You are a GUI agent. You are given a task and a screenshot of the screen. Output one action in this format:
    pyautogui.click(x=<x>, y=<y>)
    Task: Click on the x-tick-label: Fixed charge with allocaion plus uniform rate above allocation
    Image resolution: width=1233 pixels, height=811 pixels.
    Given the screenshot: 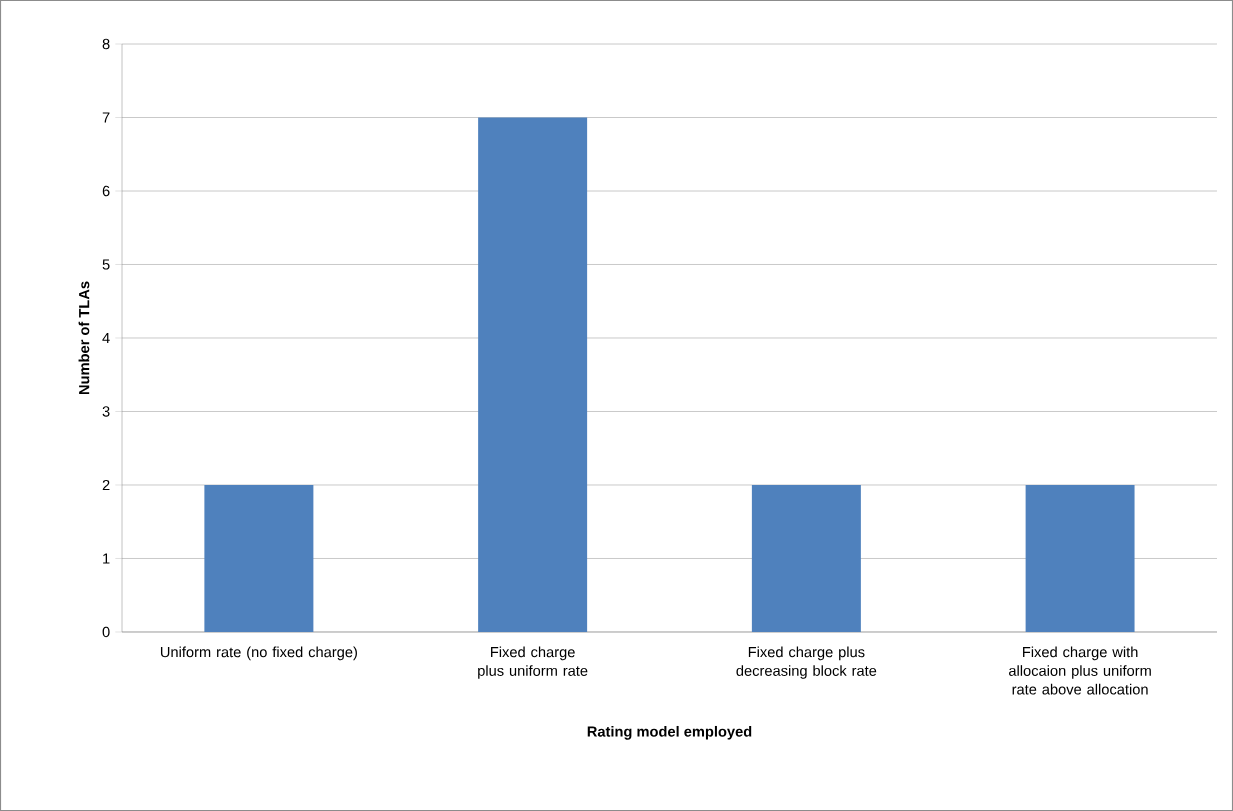 What is the action you would take?
    pyautogui.click(x=1080, y=670)
    